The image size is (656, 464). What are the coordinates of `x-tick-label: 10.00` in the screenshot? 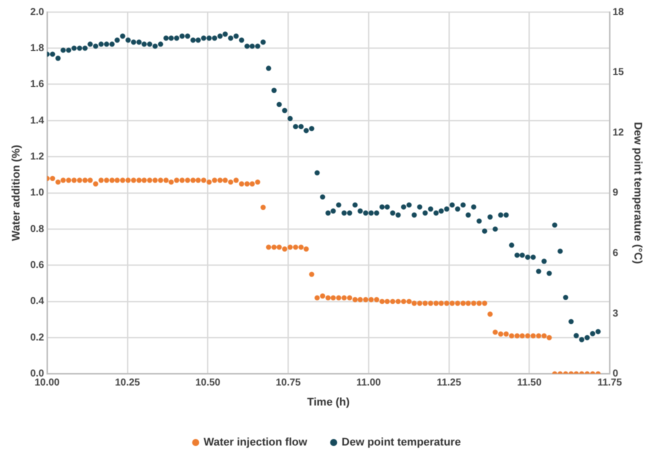 It's located at (47, 383).